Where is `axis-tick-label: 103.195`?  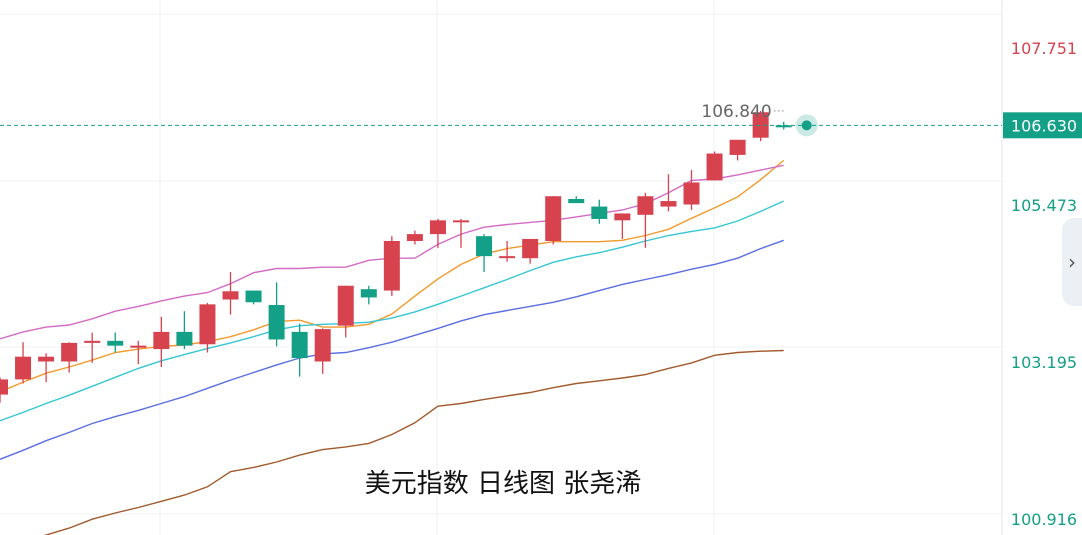
axis-tick-label: 103.195 is located at coordinates (1044, 362).